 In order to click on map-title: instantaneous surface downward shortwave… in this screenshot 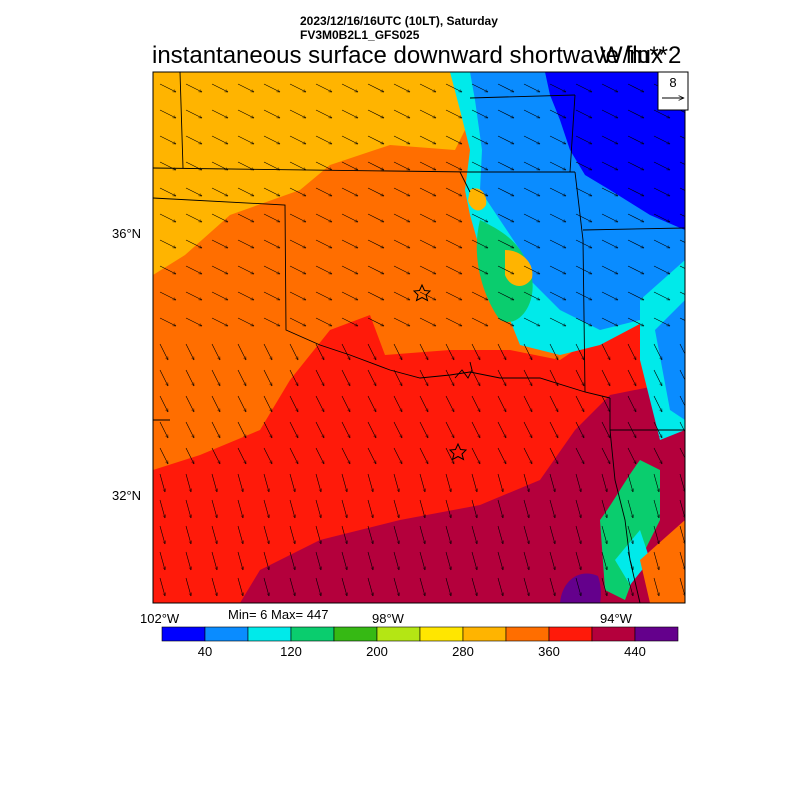, I will do `click(407, 55)`.